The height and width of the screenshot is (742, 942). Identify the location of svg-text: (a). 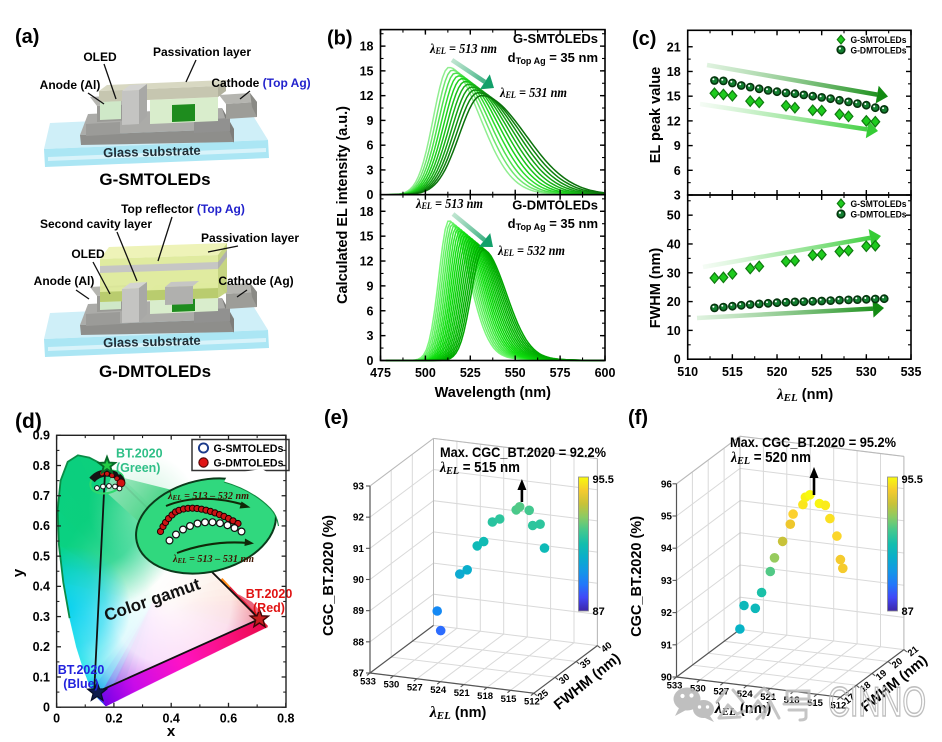
(27, 37).